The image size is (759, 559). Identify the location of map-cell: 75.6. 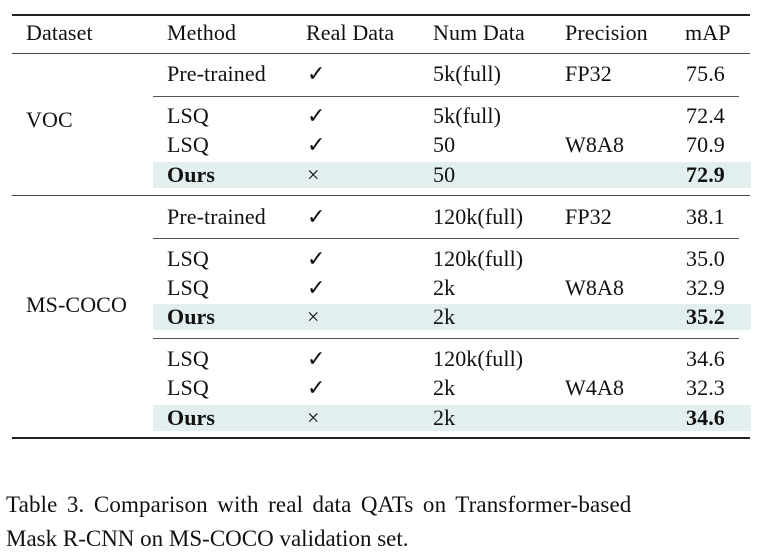
(705, 73).